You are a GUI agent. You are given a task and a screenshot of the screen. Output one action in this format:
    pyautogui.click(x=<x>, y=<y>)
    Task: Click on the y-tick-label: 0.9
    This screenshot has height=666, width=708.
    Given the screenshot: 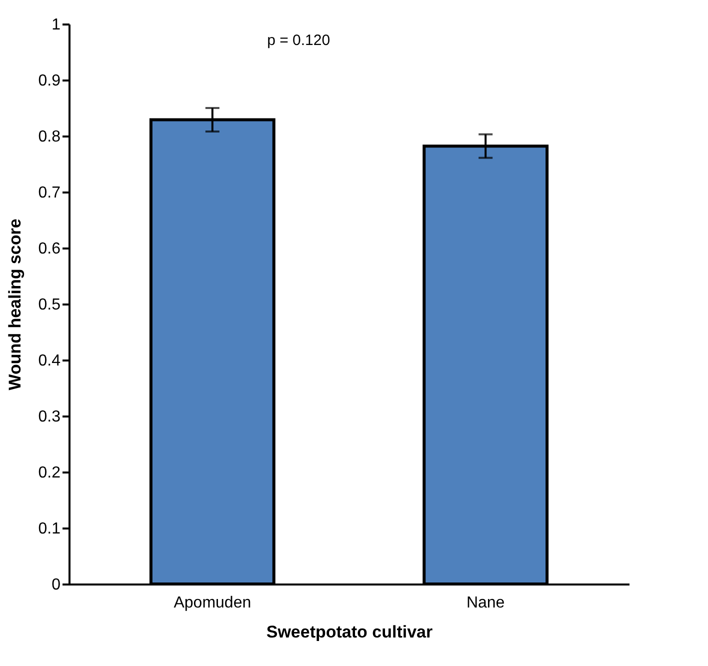 What is the action you would take?
    pyautogui.click(x=49, y=81)
    